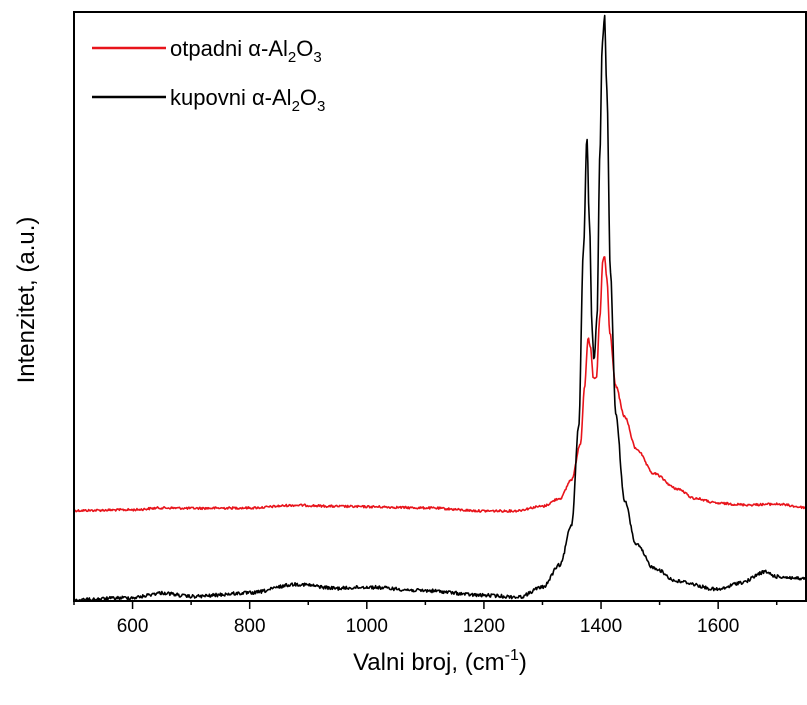 This screenshot has width=807, height=705. I want to click on legend-label-otpadni-o: O, so click(304, 48).